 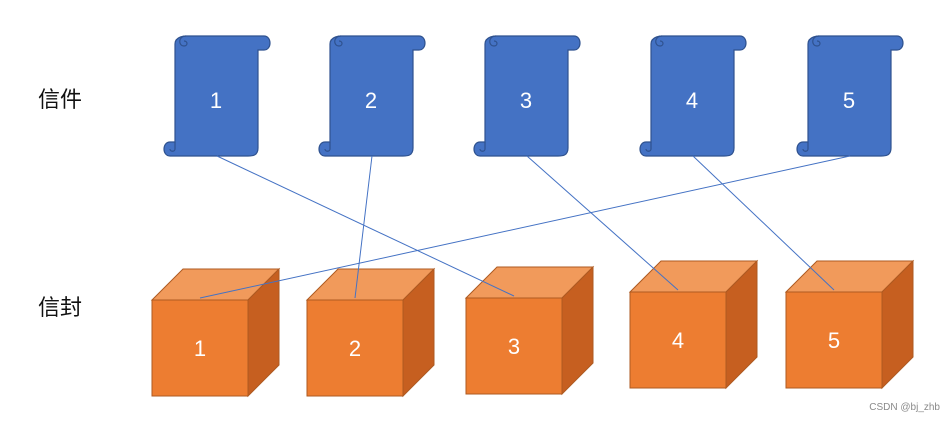 I want to click on envelope-number: 4, so click(x=678, y=340).